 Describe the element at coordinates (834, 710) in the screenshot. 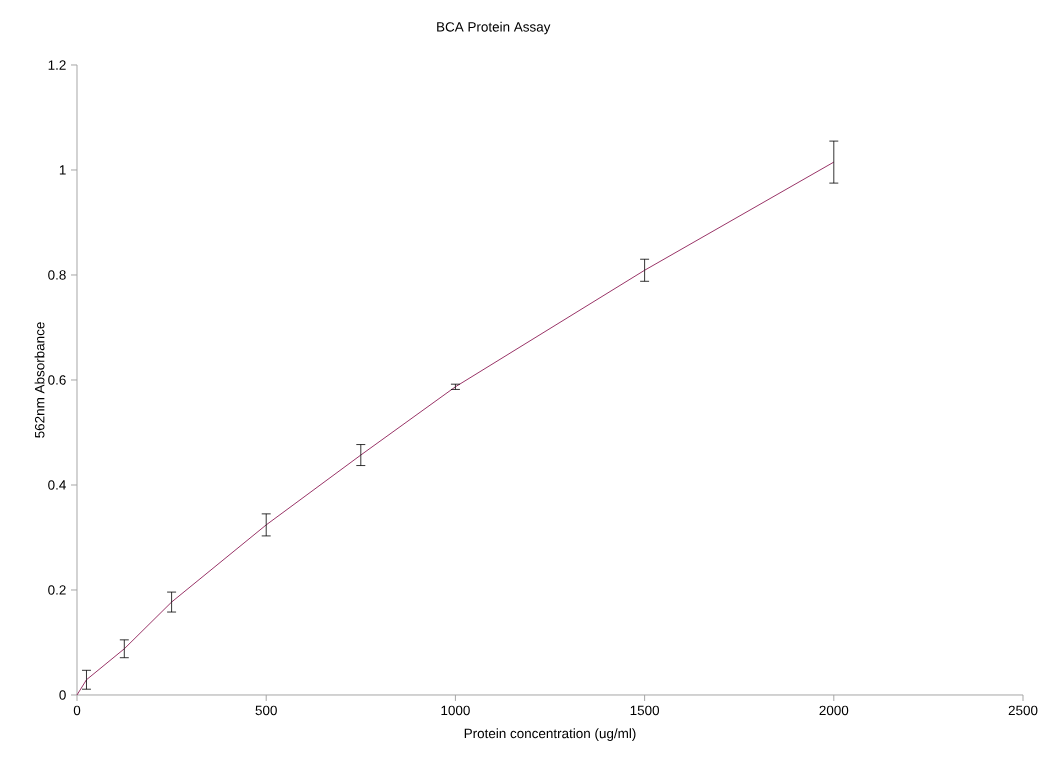

I see `x-tick-label: 2000` at that location.